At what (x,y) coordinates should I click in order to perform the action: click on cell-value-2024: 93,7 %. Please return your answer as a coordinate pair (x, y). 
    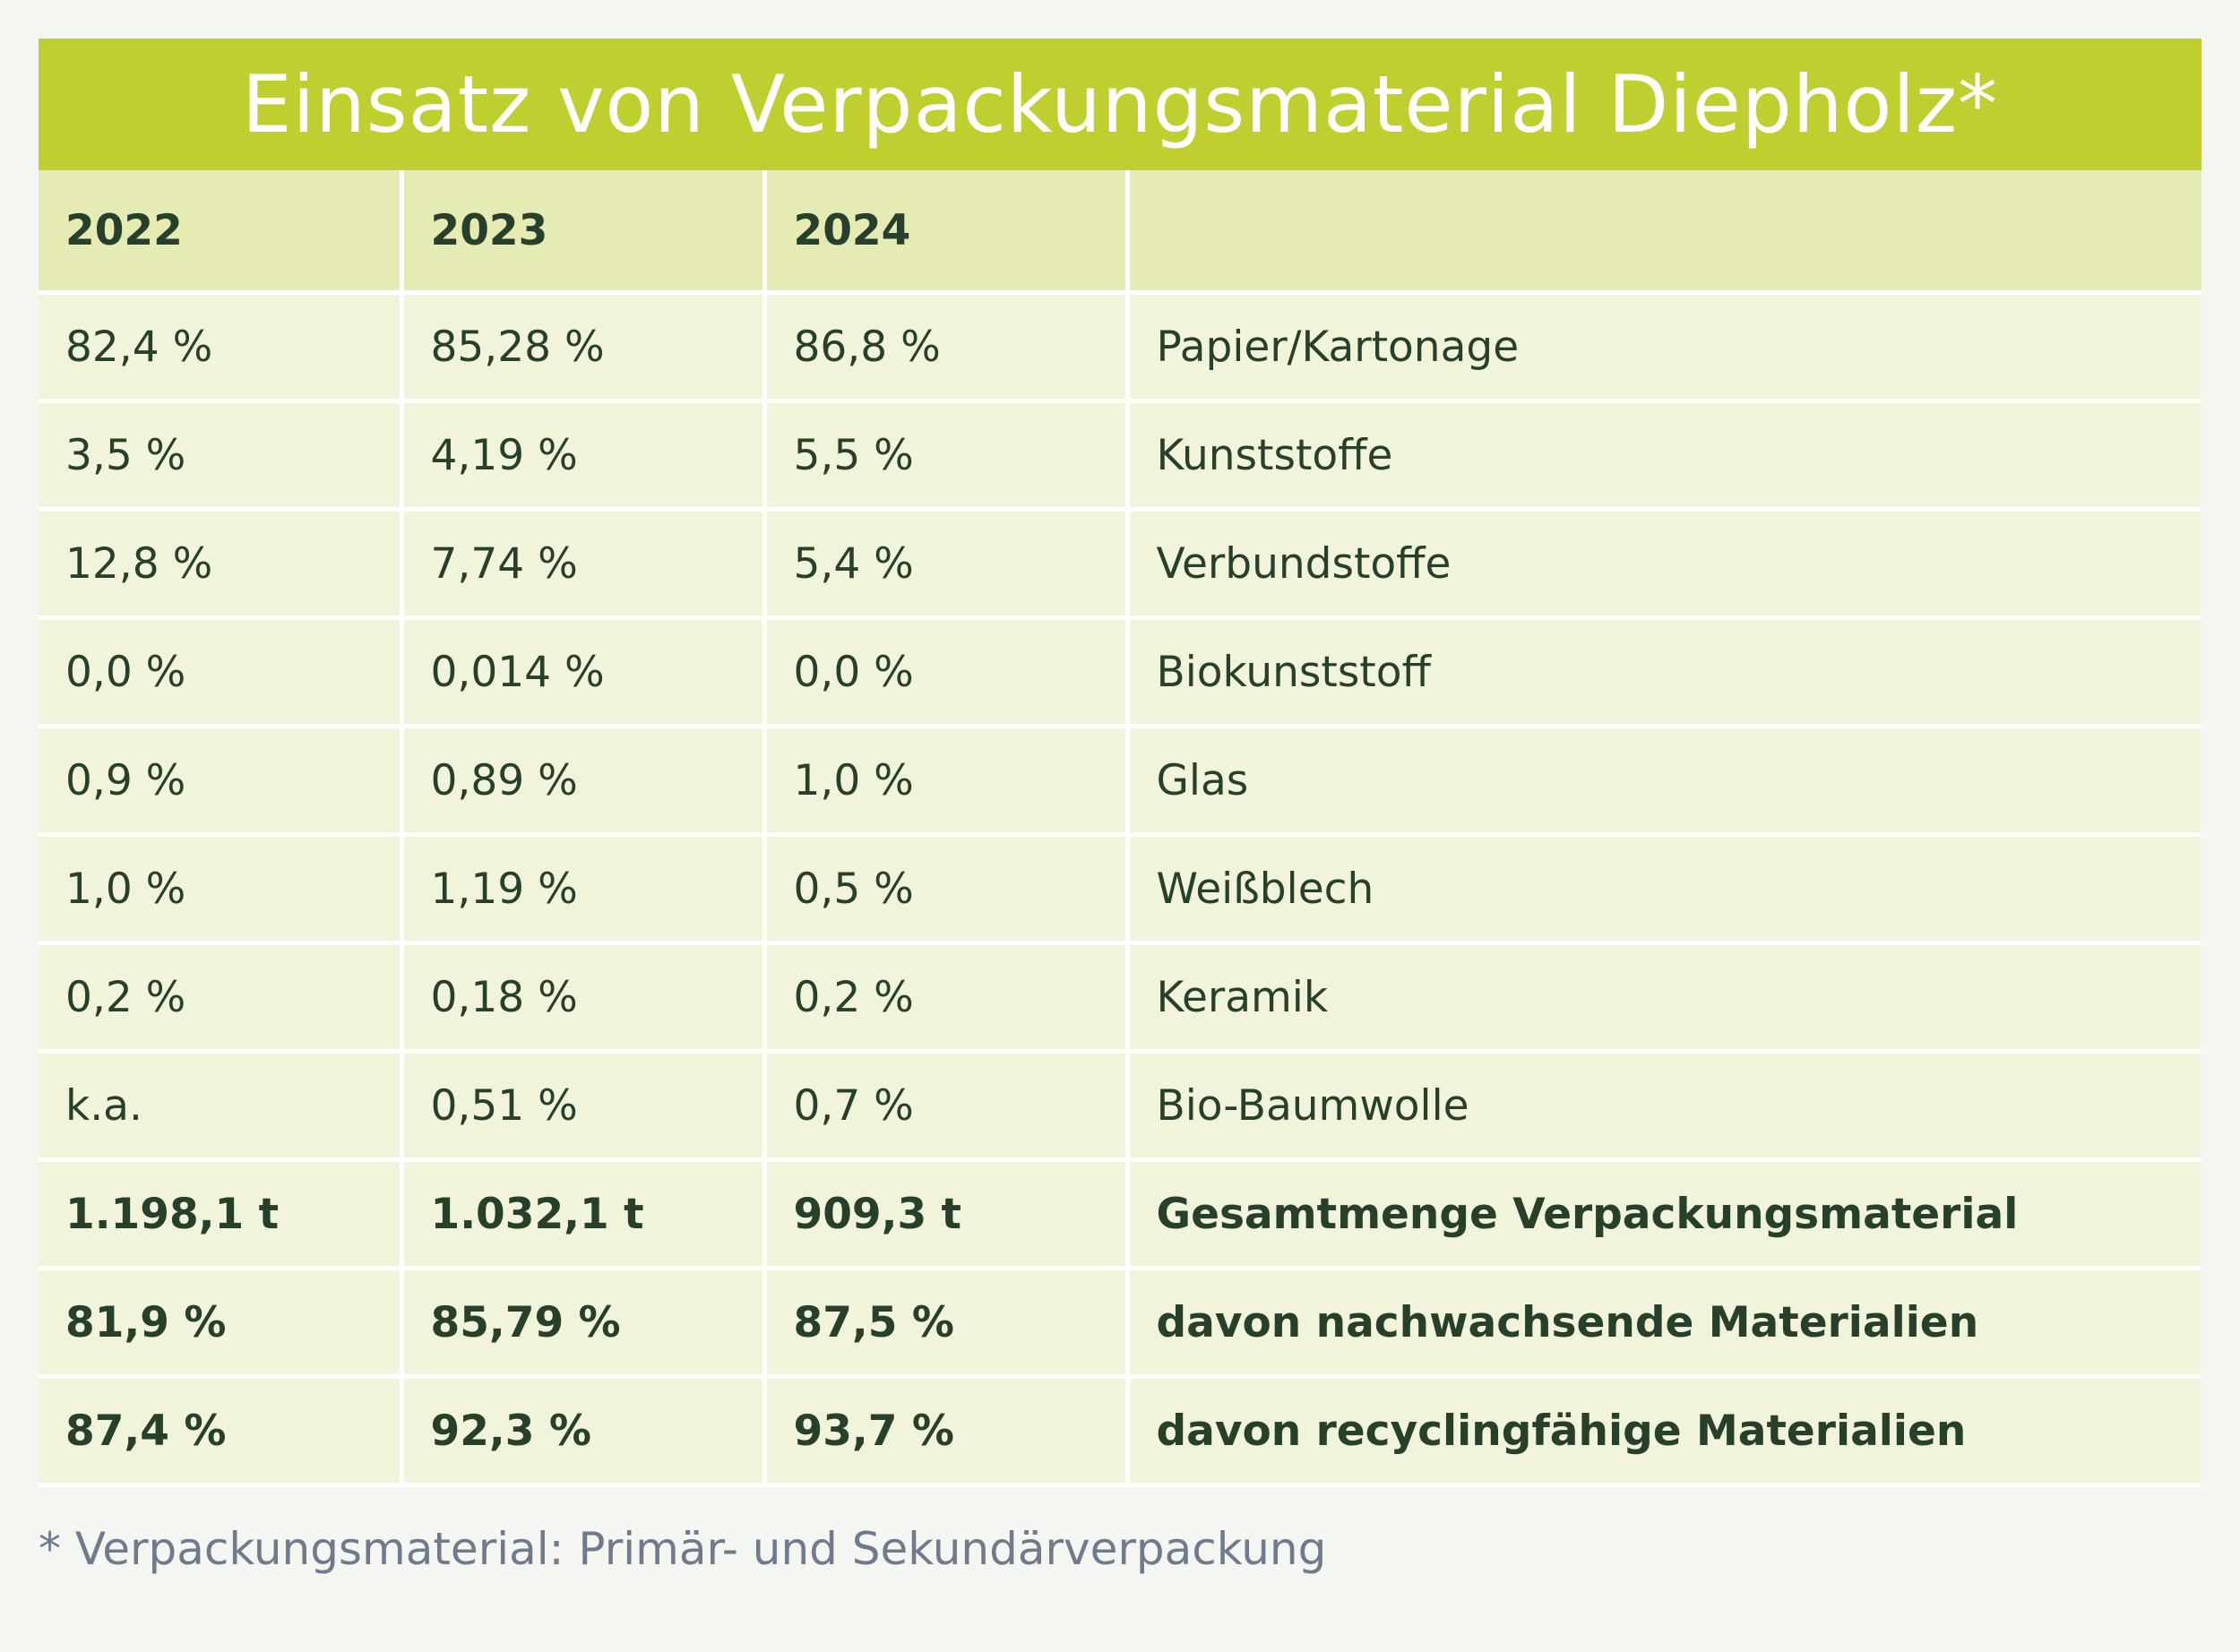
    Looking at the image, I should click on (947, 1431).